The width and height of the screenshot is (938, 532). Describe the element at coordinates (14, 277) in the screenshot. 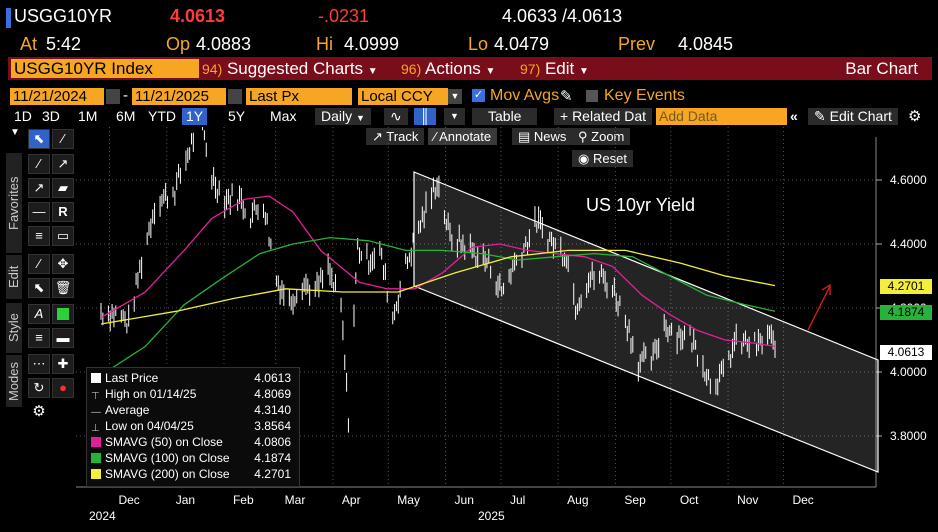

I see `tab-edit: Edit` at that location.